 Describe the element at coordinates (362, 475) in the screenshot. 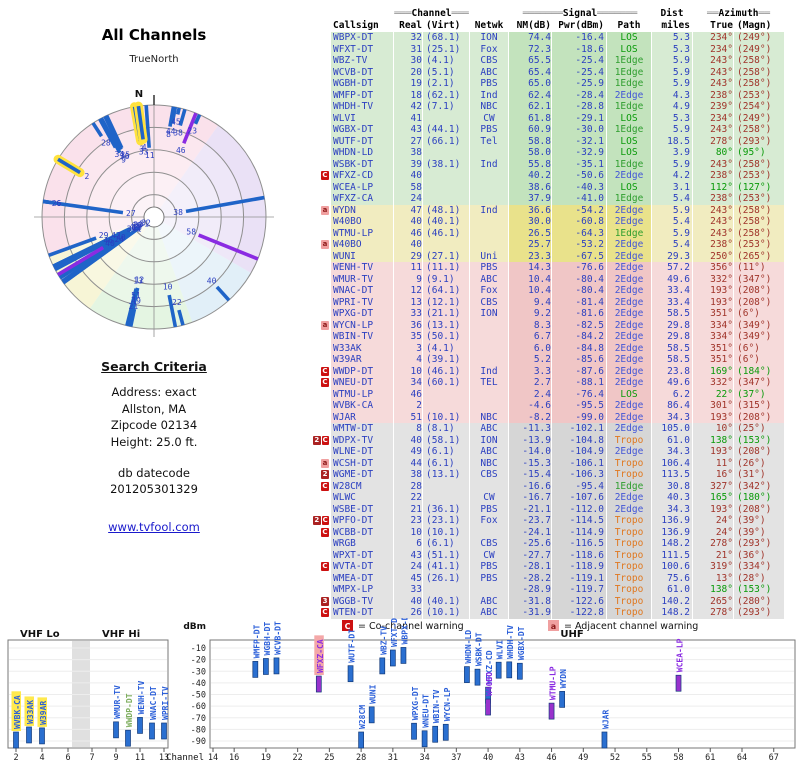

I see `callsign-link: WGME-DT` at that location.